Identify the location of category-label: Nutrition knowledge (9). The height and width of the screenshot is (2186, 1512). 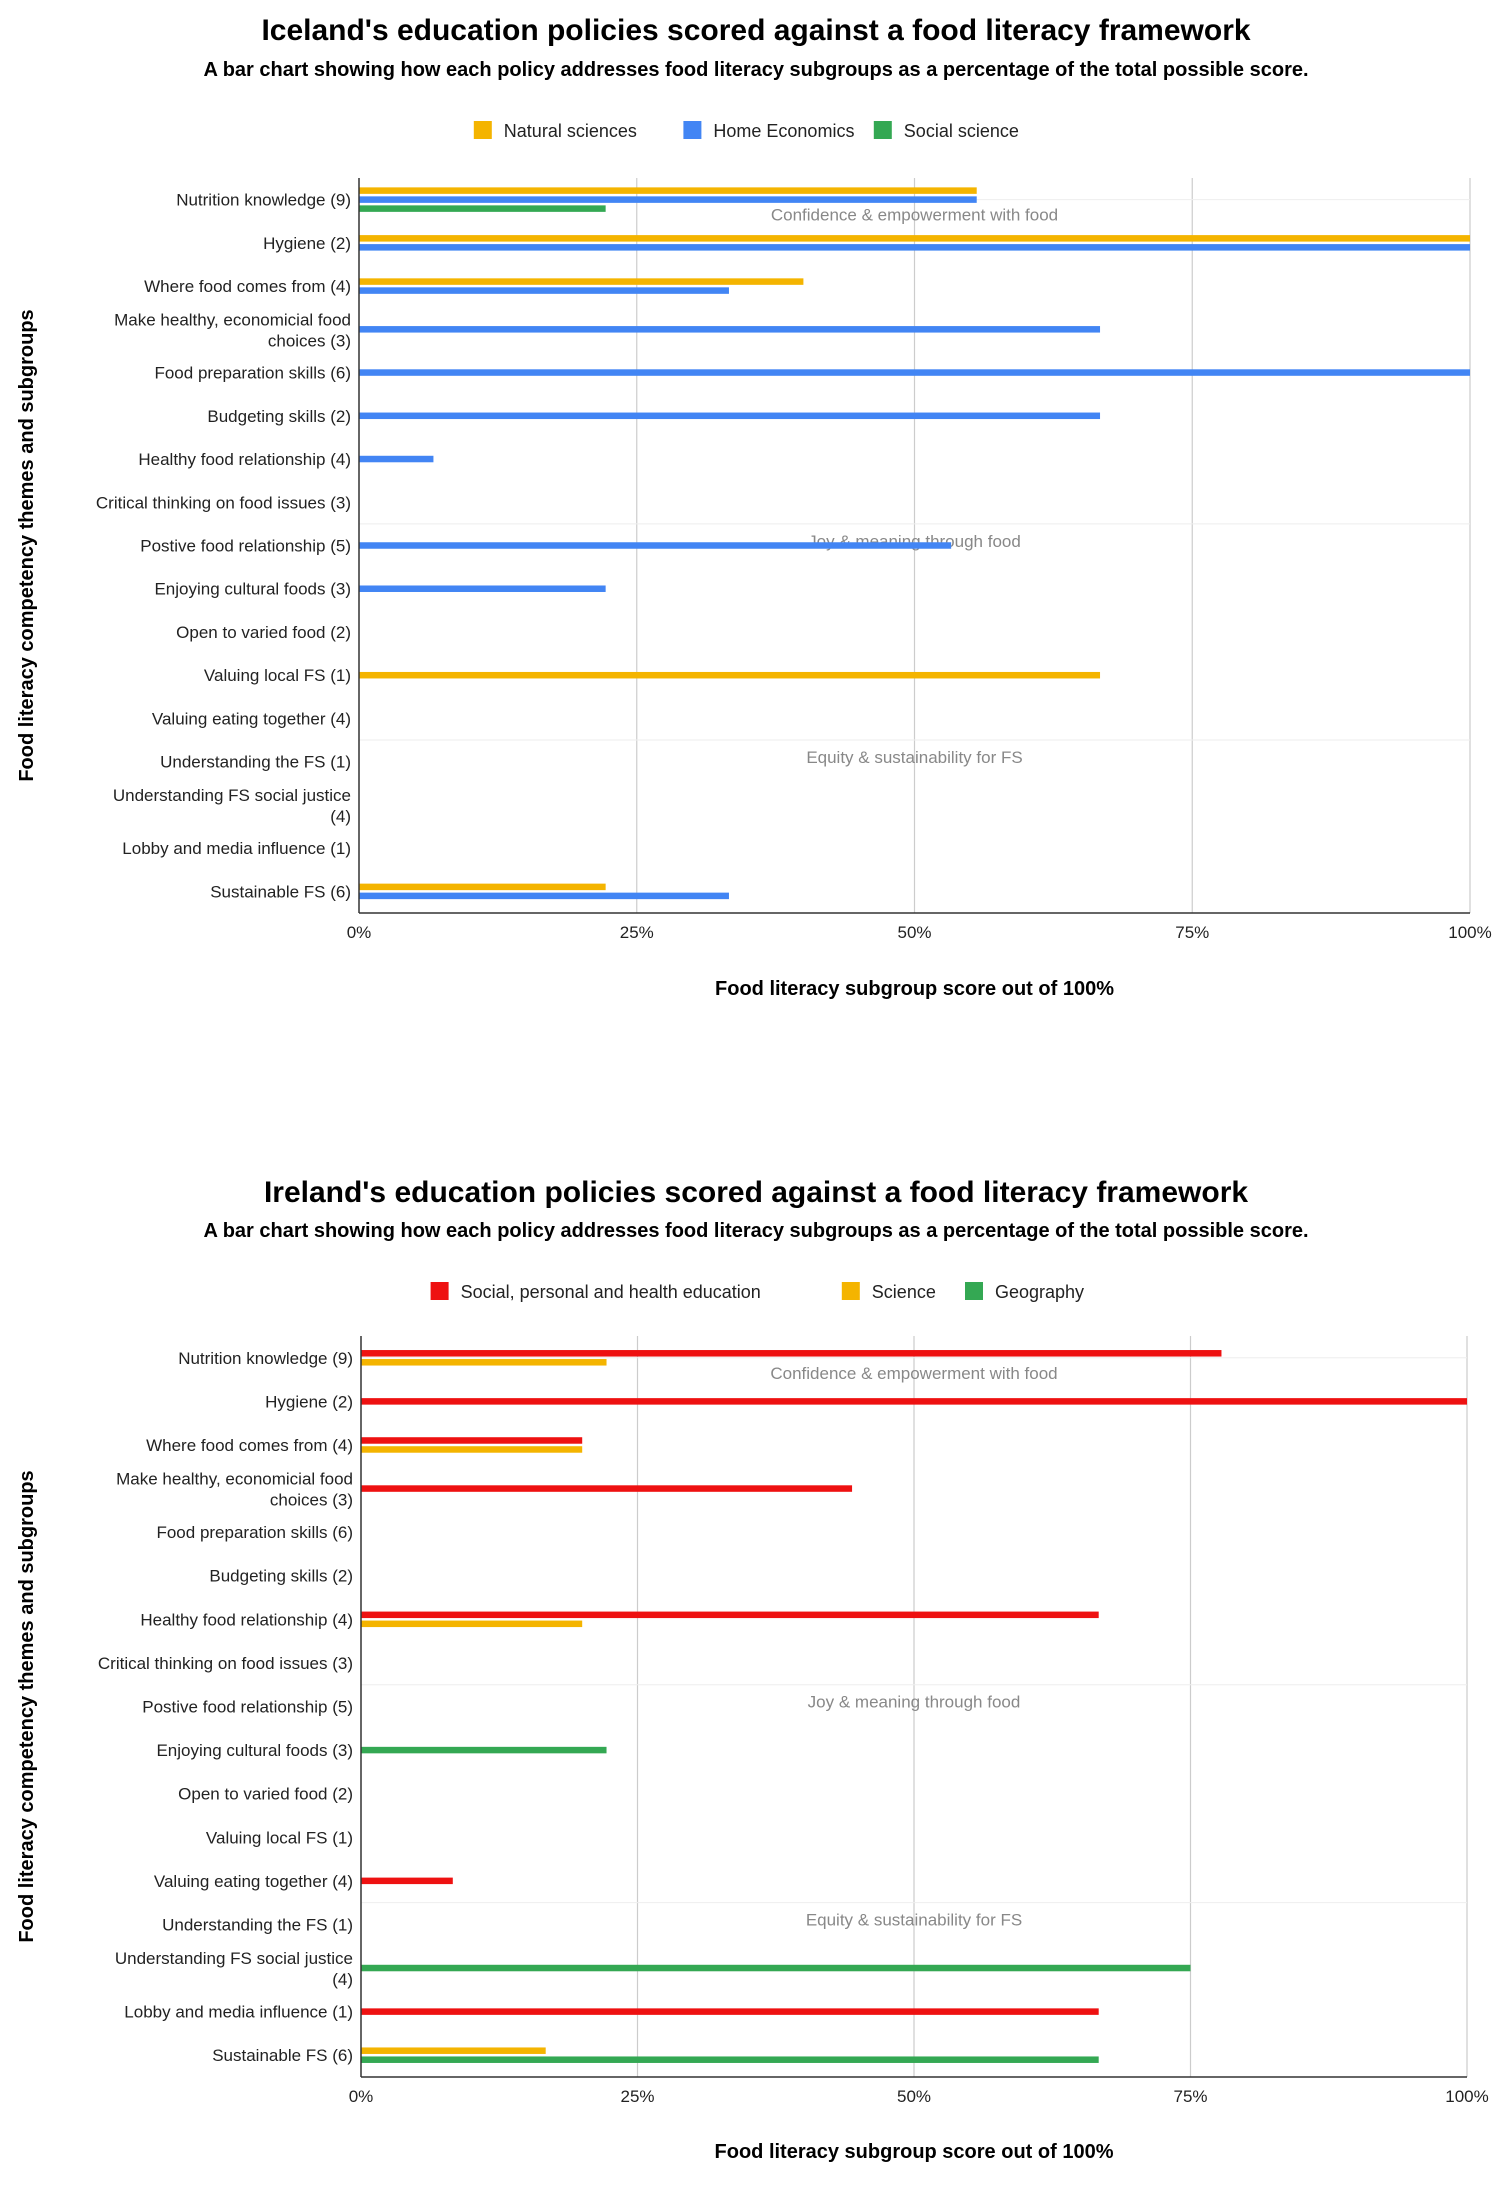
(265, 1358).